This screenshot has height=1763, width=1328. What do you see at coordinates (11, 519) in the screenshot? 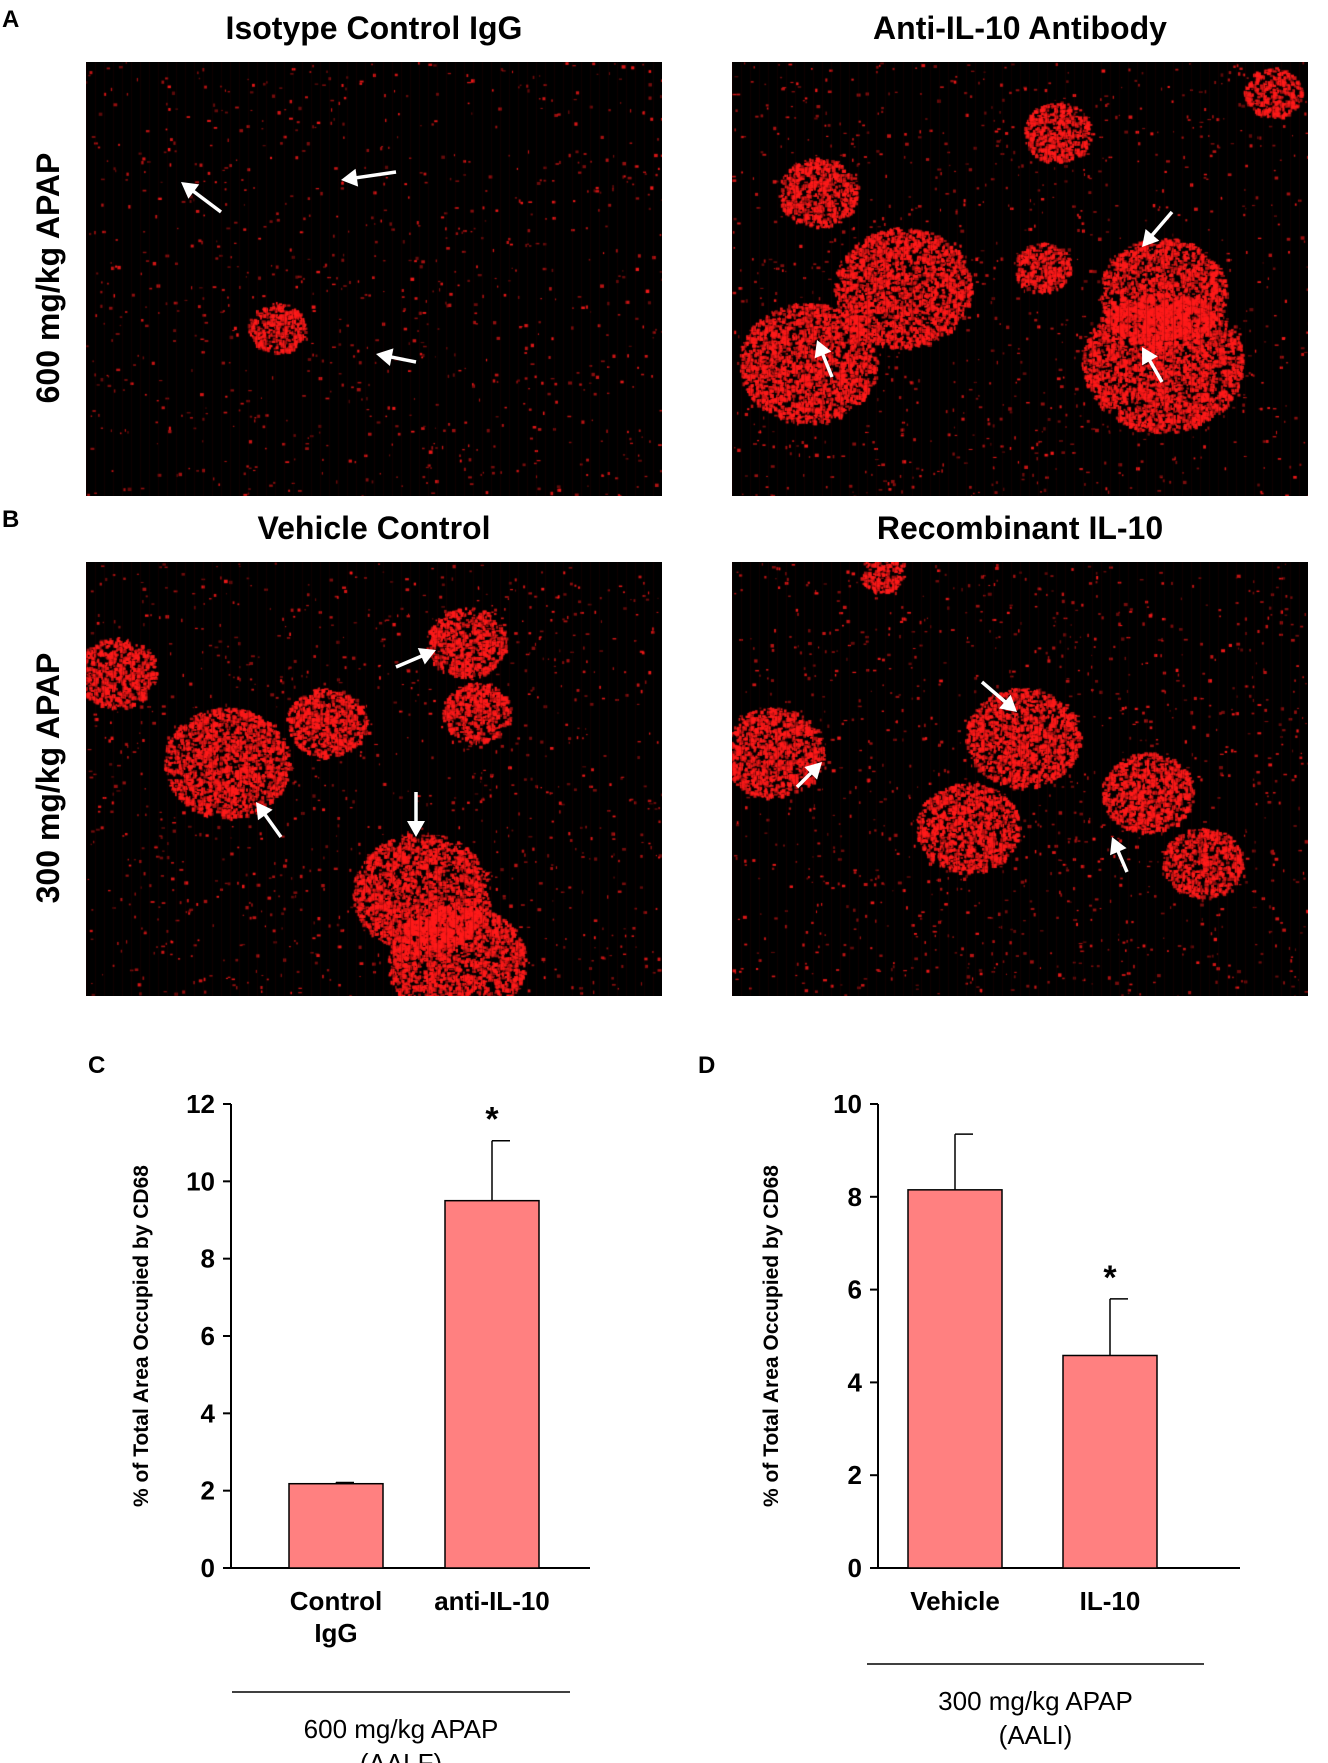
I see `panel-letter-b: B` at bounding box center [11, 519].